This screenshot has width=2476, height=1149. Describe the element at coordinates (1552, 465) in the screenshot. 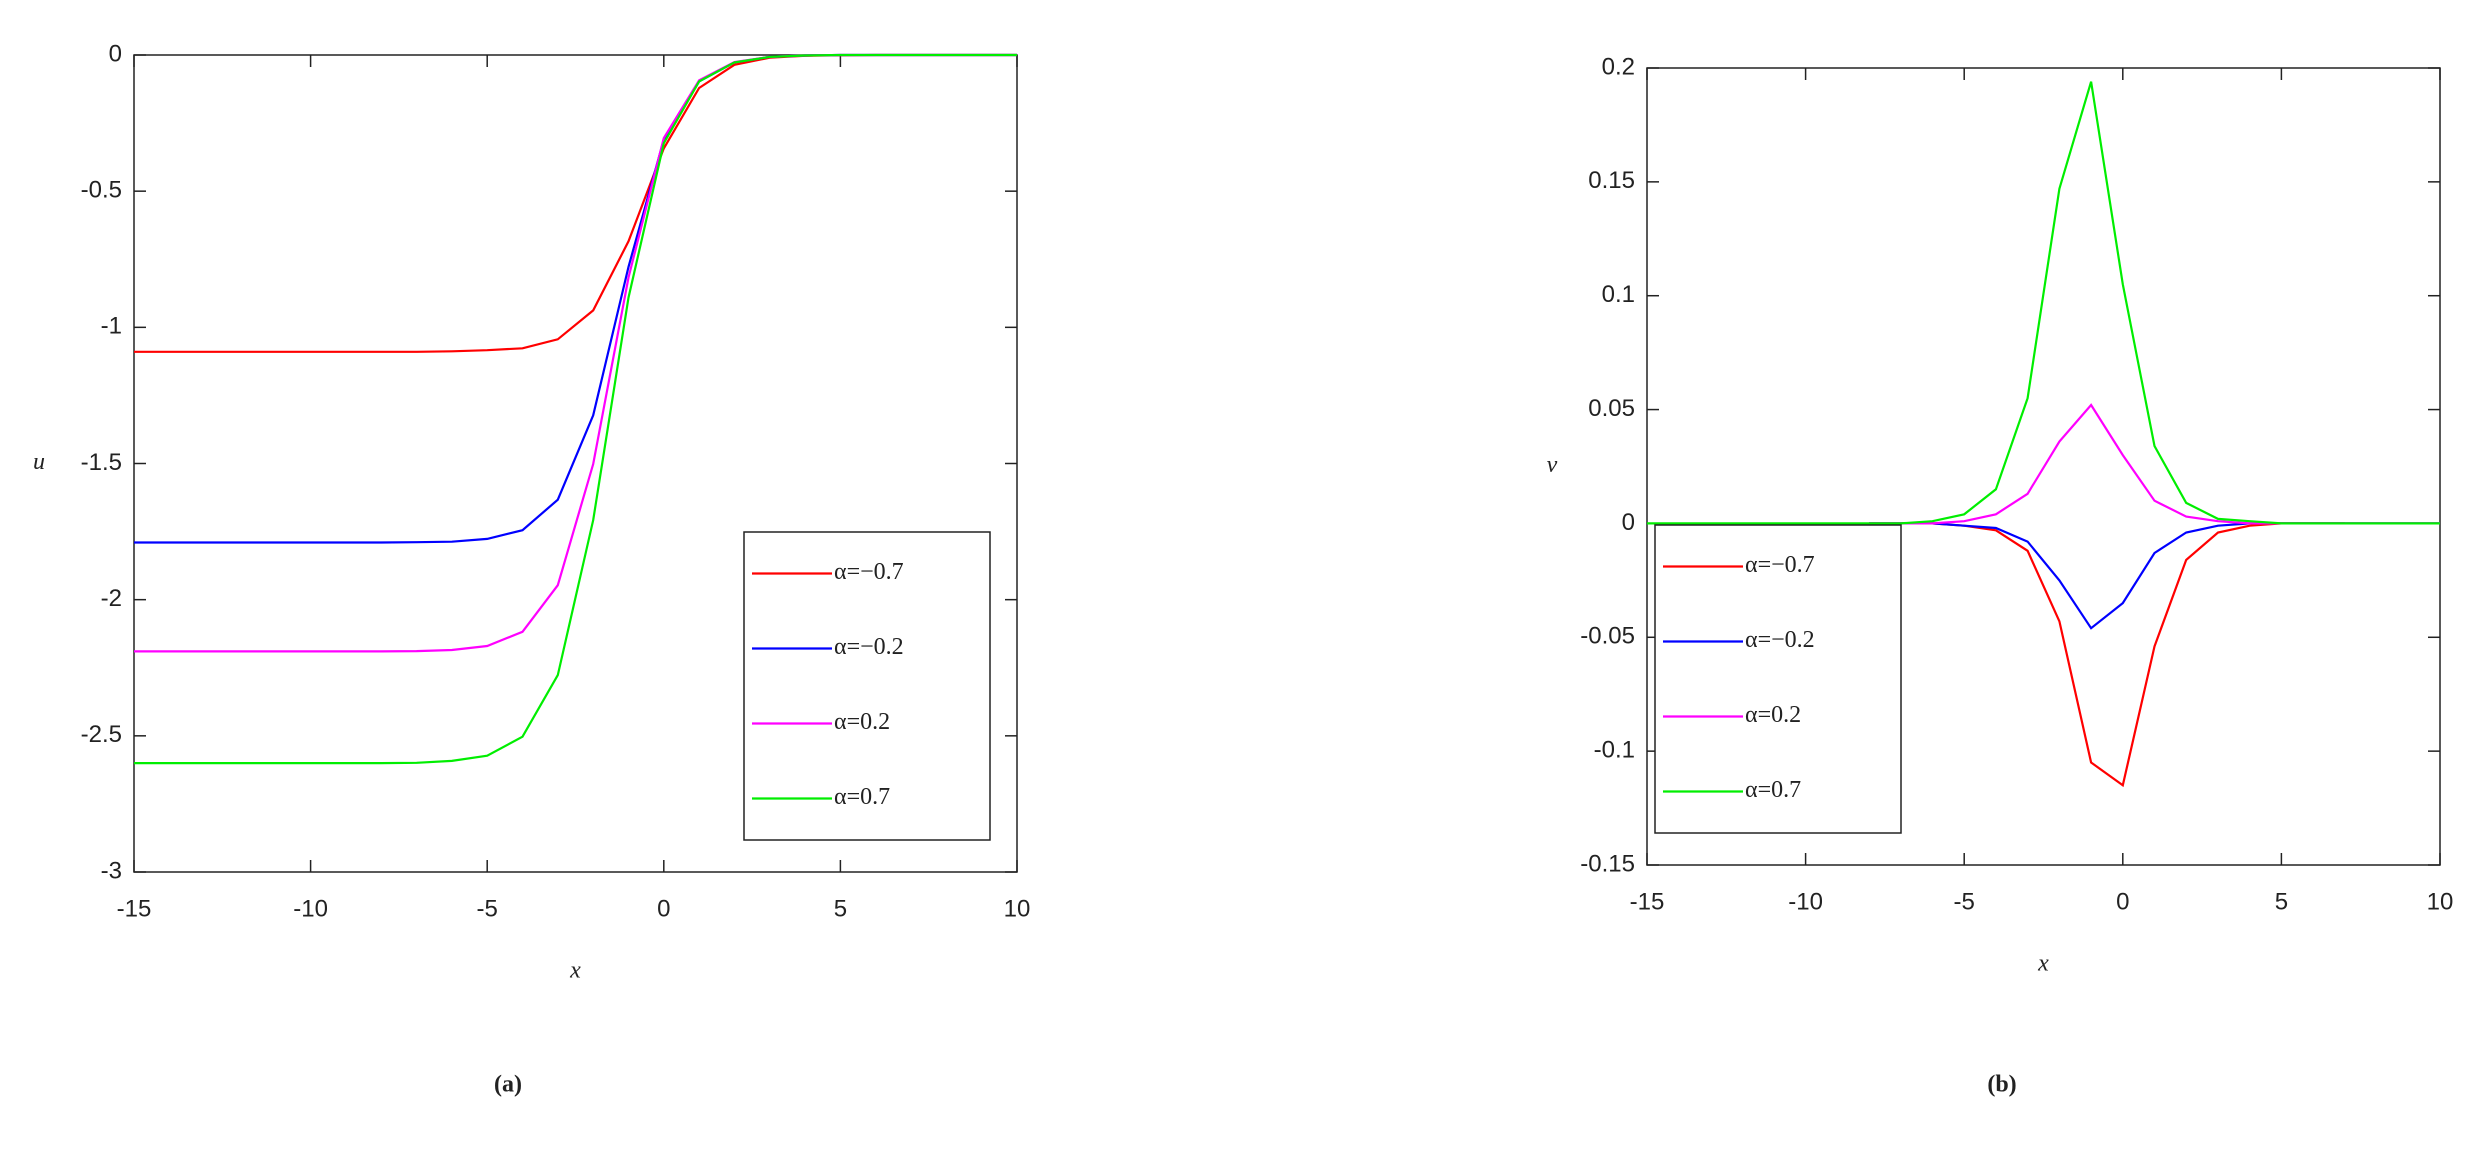

I see `y-axis-label: v` at that location.